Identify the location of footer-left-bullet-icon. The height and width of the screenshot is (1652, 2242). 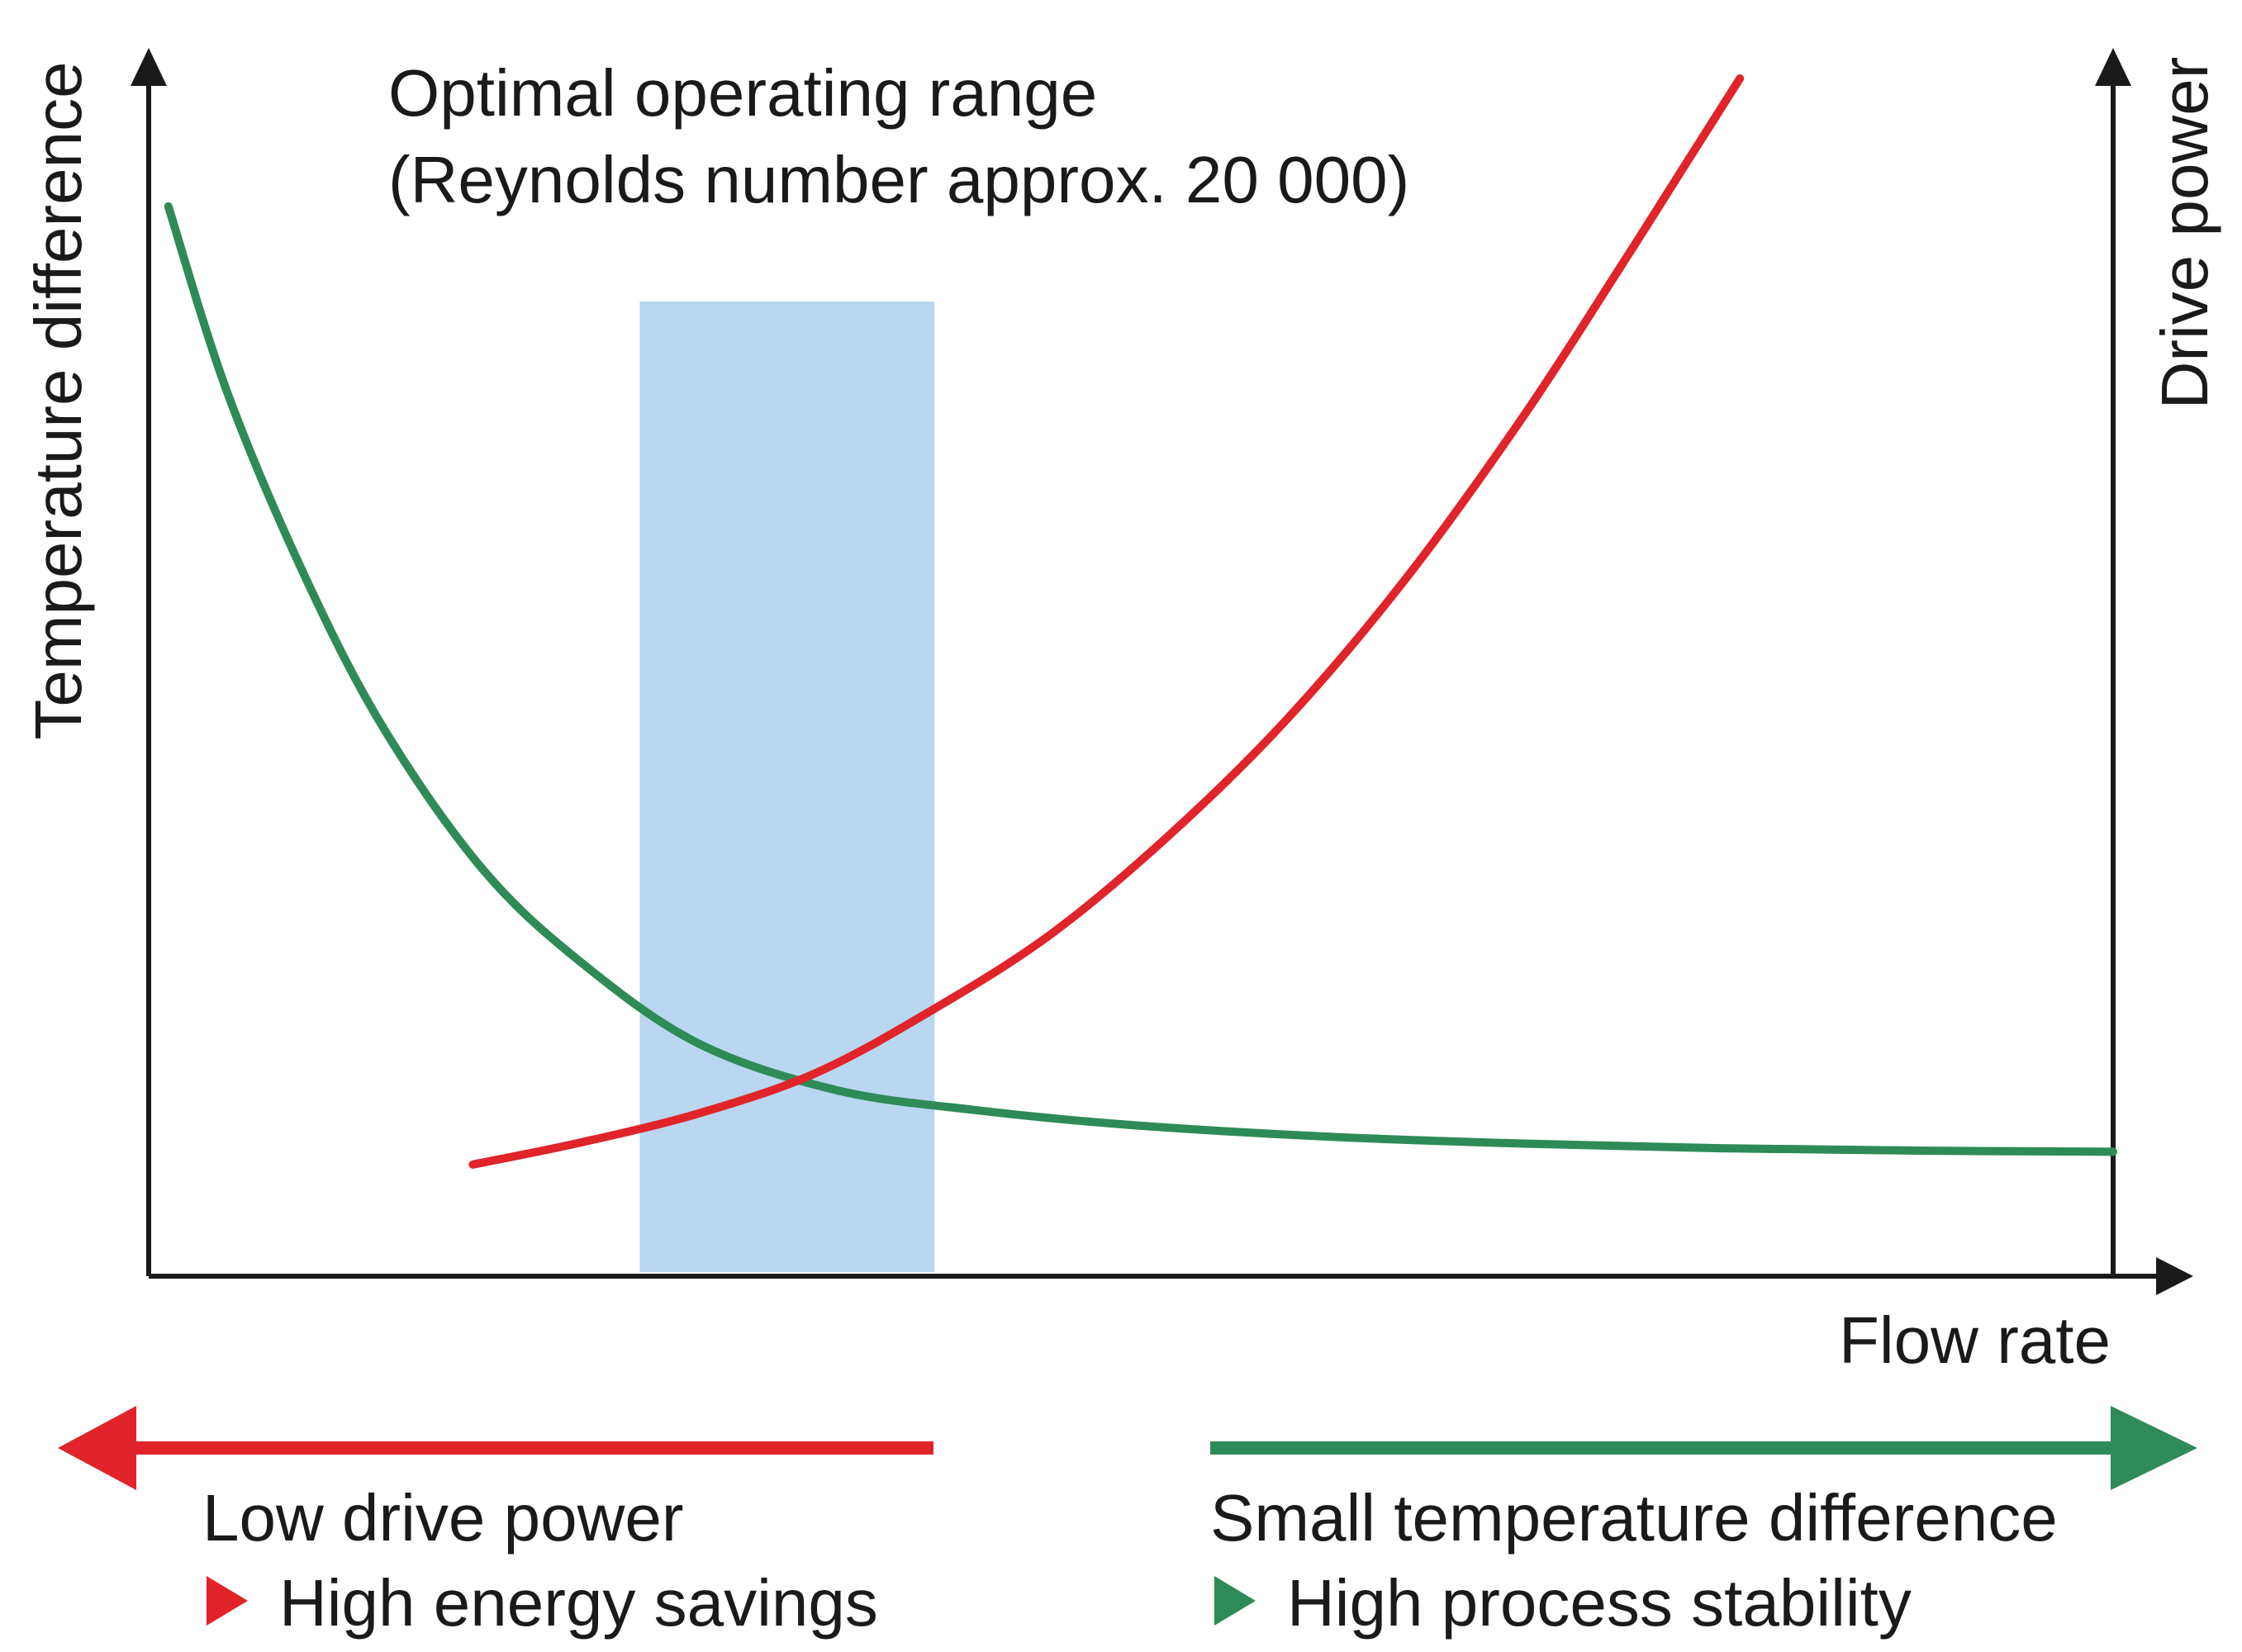
(227, 1601).